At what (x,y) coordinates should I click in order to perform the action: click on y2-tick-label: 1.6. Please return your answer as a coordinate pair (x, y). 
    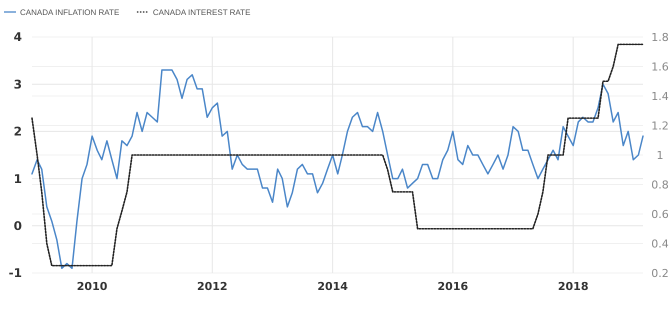
    Looking at the image, I should click on (660, 67).